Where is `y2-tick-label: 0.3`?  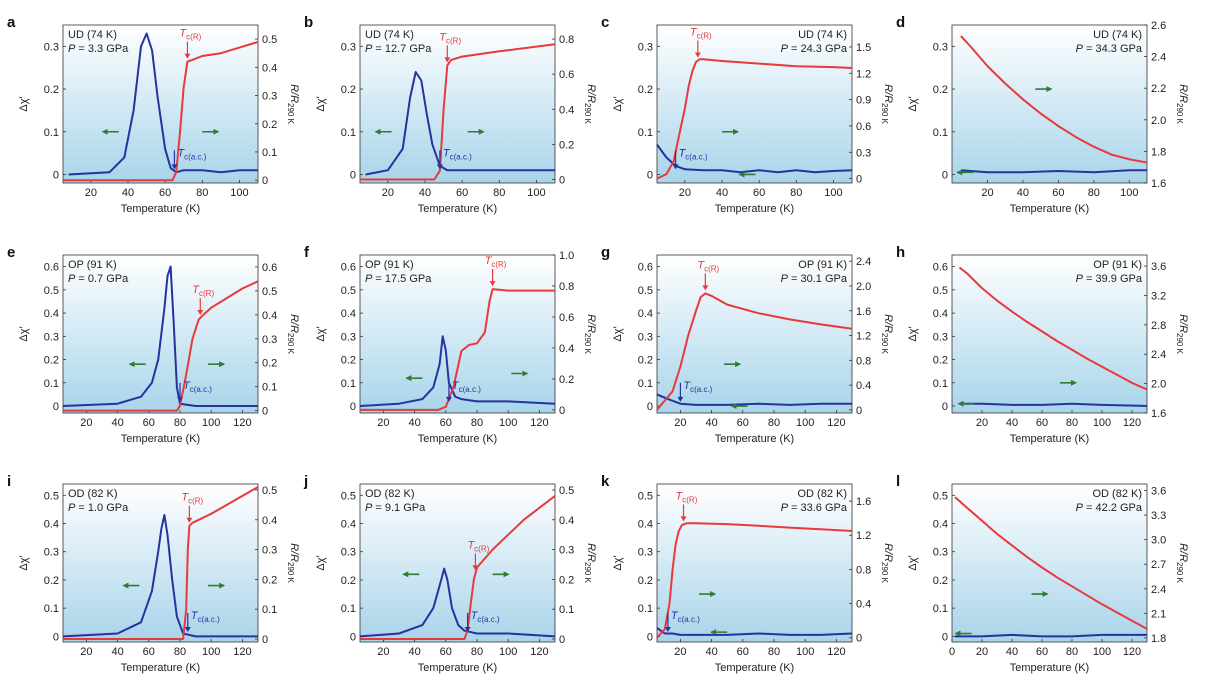
y2-tick-label: 0.3 is located at coordinates (863, 153).